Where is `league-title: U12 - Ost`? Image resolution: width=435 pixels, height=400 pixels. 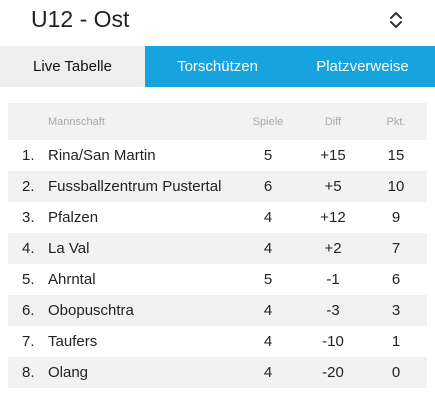
league-title: U12 - Ost is located at coordinates (80, 19).